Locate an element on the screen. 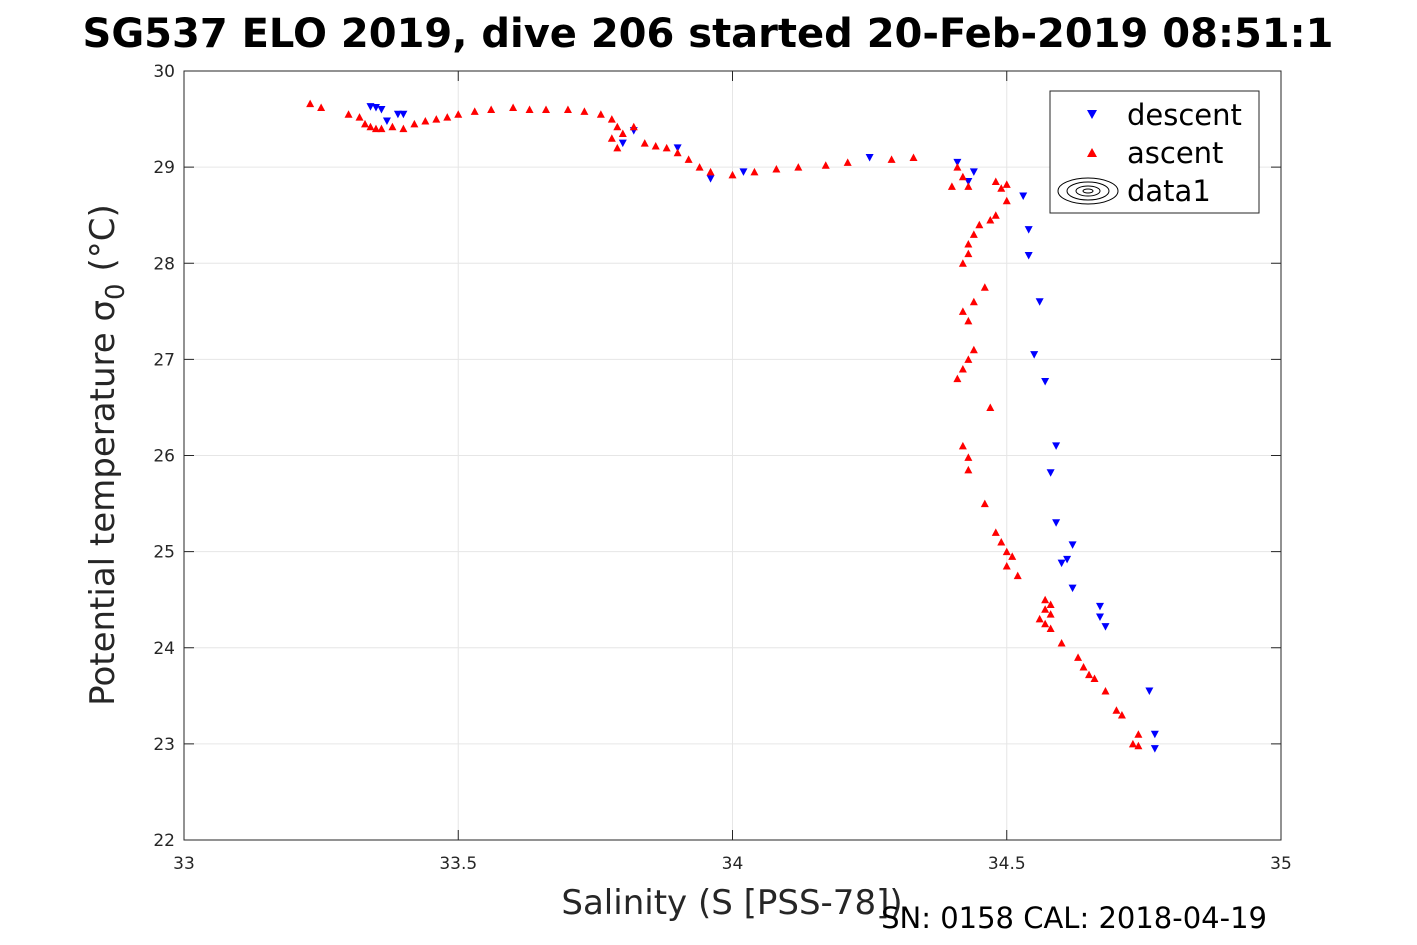 This screenshot has height=945, width=1417. y-tick-label: 24 is located at coordinates (164, 649).